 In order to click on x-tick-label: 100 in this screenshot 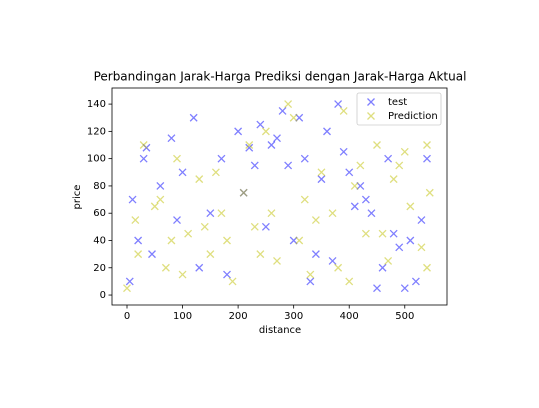, I will do `click(182, 316)`.